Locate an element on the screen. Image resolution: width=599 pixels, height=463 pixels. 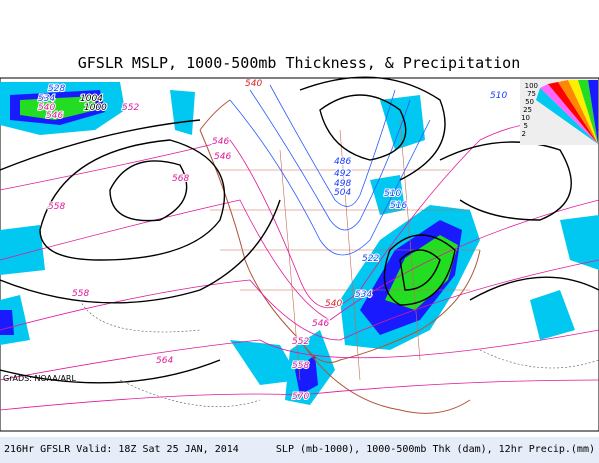
legend-label: 25 is located at coordinates (527, 110).